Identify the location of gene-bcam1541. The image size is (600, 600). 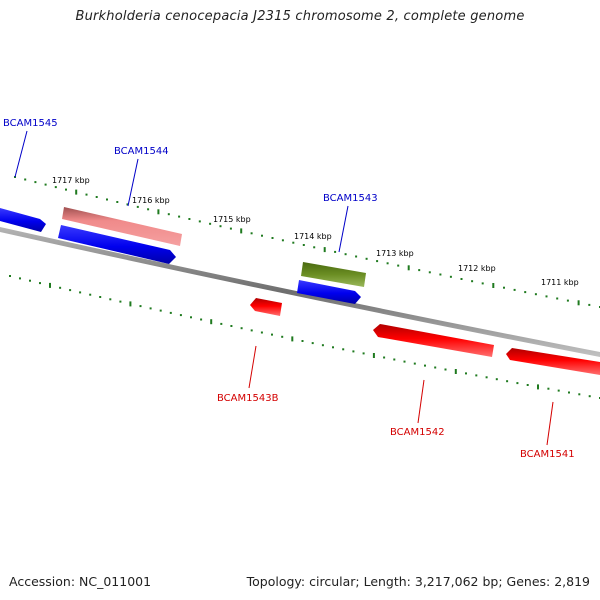
(553, 361).